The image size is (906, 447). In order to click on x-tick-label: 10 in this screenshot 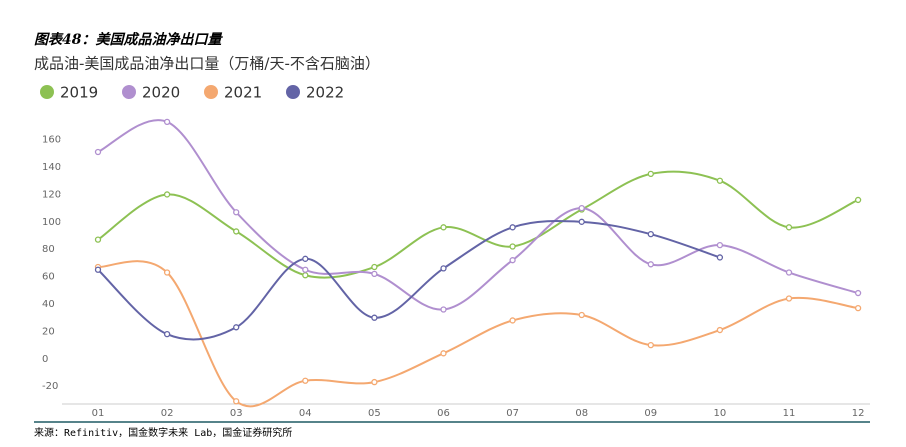, I will do `click(720, 413)`.